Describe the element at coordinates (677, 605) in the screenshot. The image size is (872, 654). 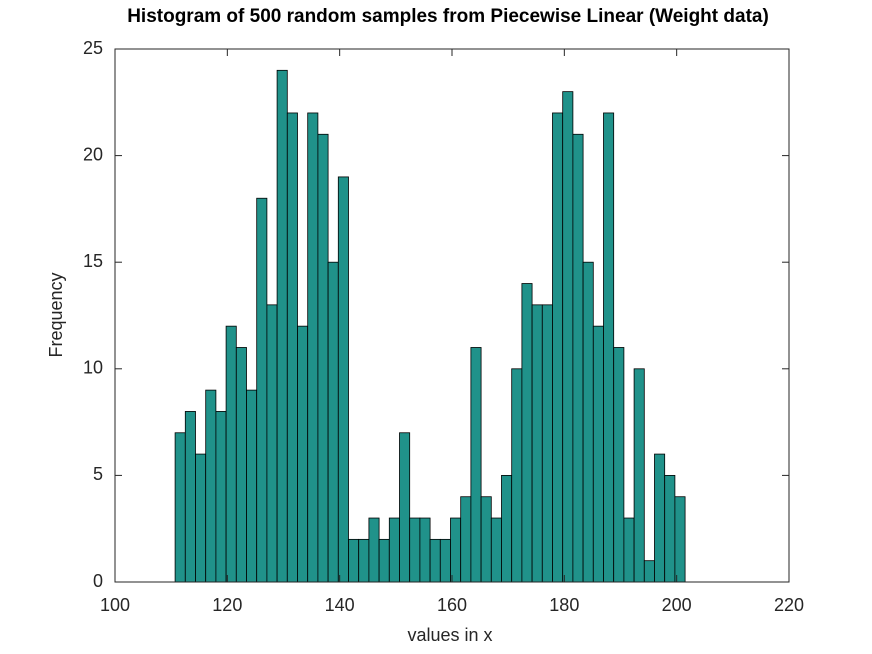
I see `x-tick-label: 200` at that location.